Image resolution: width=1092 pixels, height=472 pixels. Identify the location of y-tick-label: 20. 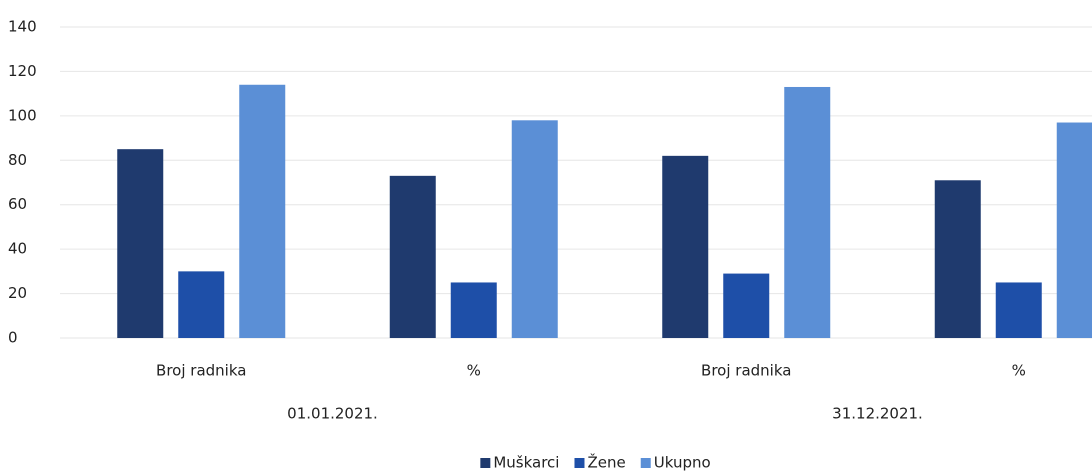
(17, 293).